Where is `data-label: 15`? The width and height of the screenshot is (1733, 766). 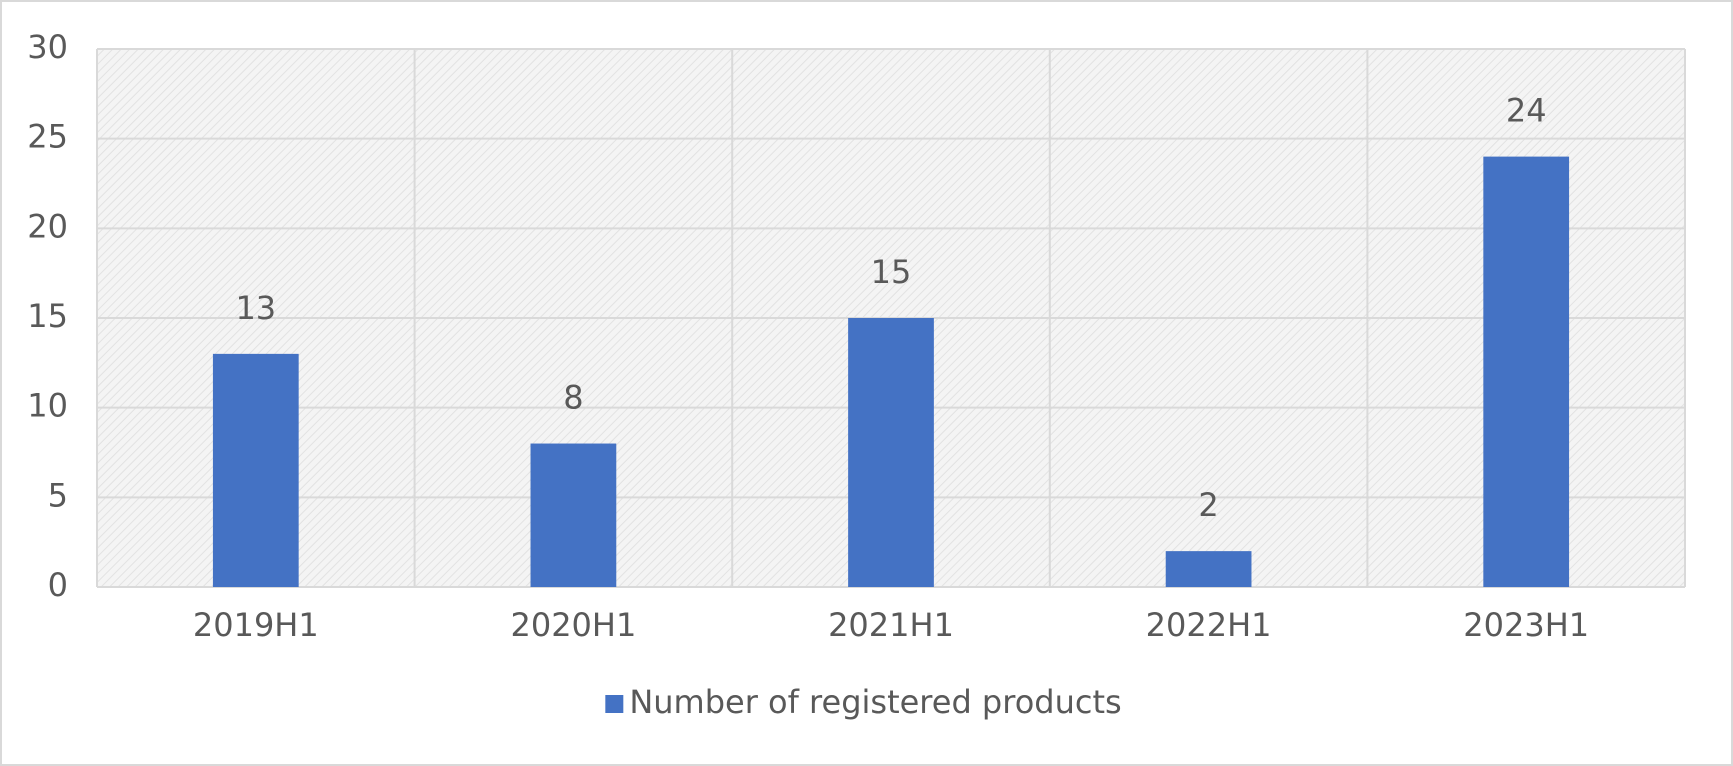
data-label: 15 is located at coordinates (891, 272).